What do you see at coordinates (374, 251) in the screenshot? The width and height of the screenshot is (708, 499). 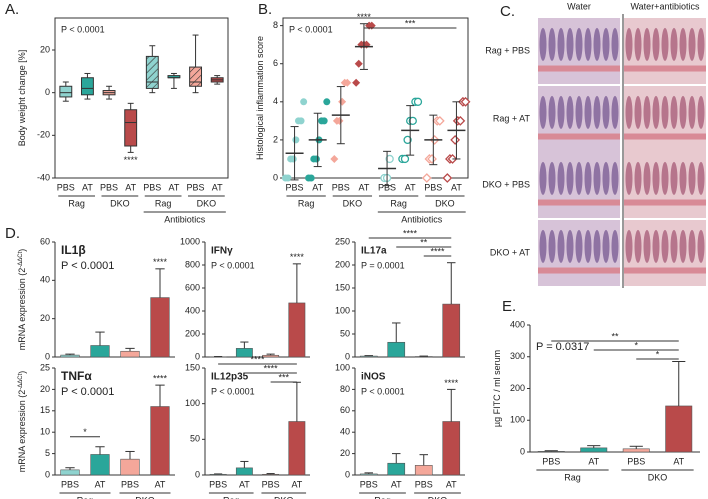 I see `chart-title: IL17a` at bounding box center [374, 251].